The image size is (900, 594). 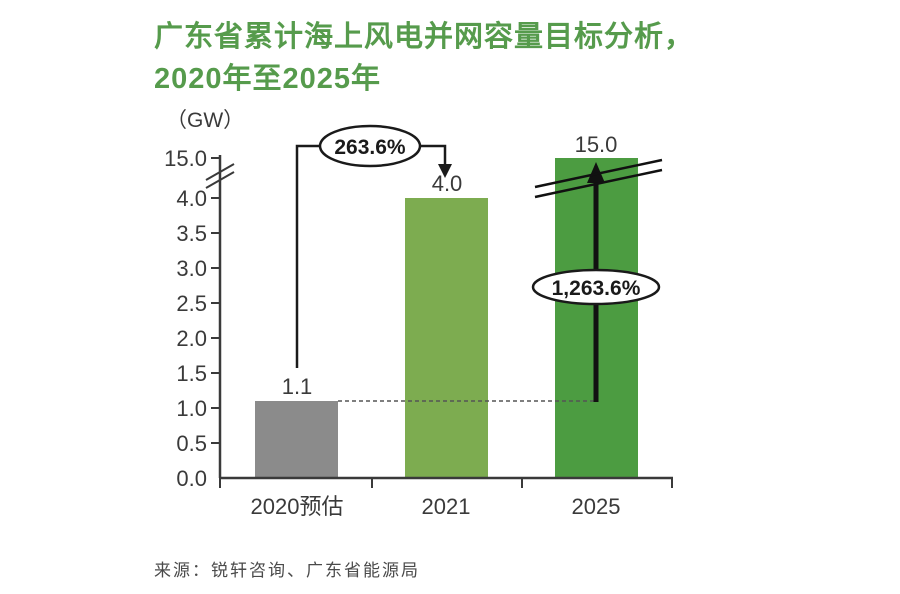 What do you see at coordinates (596, 506) in the screenshot?
I see `x-label-2025: 2025` at bounding box center [596, 506].